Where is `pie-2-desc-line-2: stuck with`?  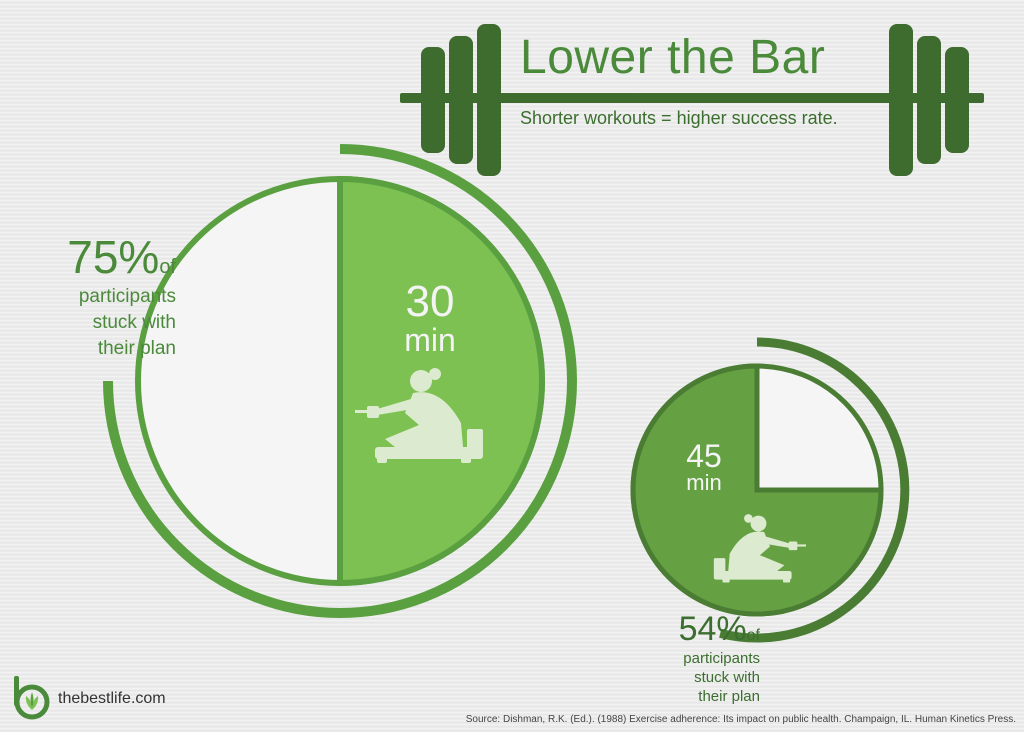 pie-2-desc-line-2: stuck with is located at coordinates (727, 677).